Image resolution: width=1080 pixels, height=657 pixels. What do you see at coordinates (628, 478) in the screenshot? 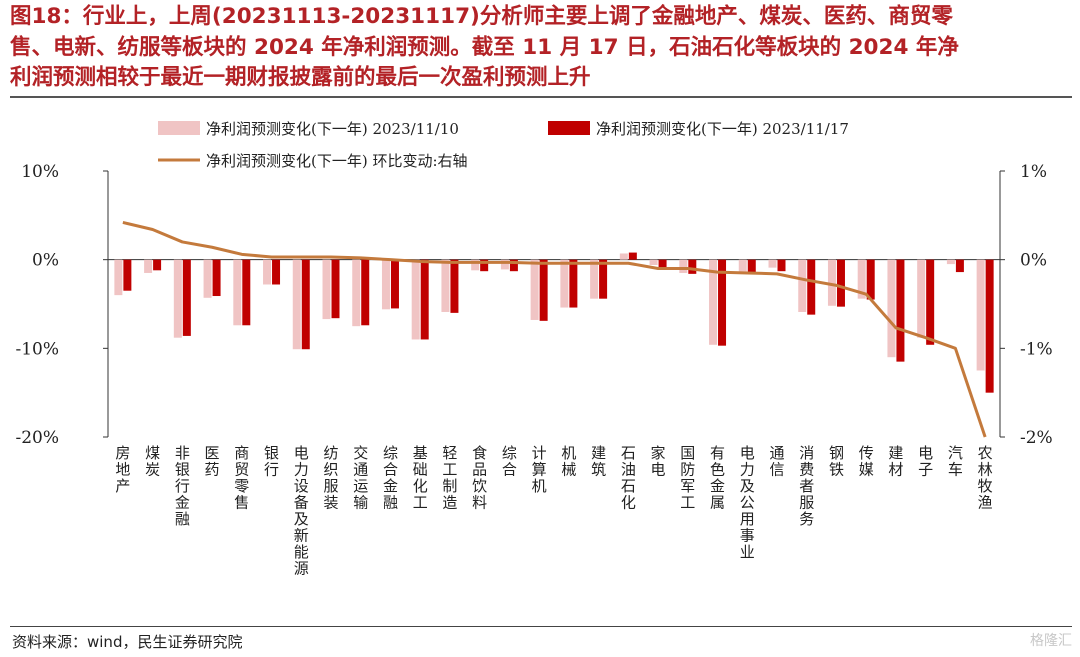
I see `category-label: 石油石化` at bounding box center [628, 478].